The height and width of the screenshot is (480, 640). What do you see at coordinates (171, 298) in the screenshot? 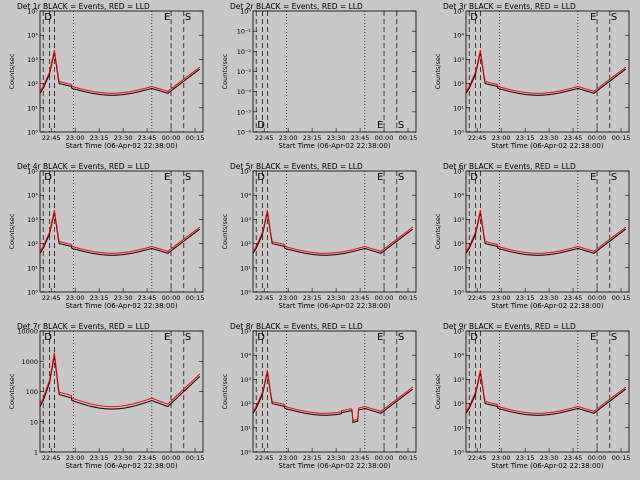
I see `x-tick-label: 00:00` at bounding box center [171, 298].